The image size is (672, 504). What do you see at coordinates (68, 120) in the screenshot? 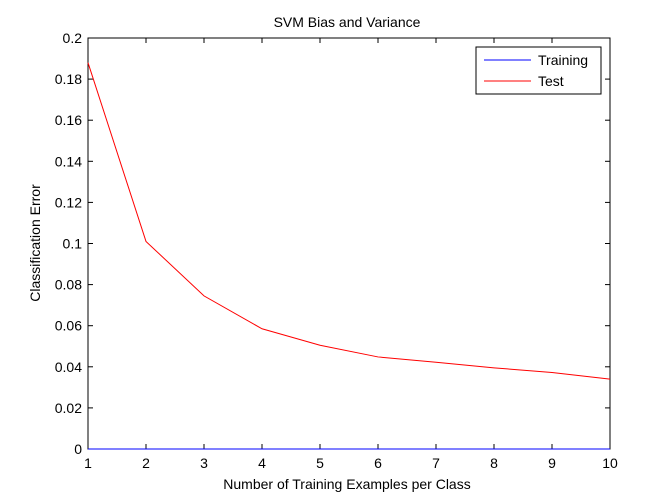
I see `y-tick-label: 0.16` at bounding box center [68, 120].